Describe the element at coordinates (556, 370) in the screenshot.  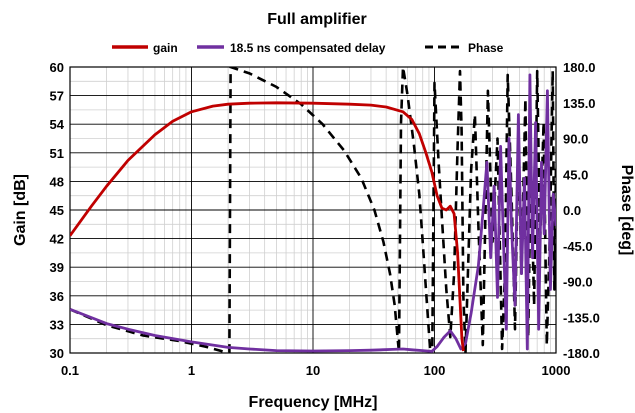
I see `x-tick-label: 1000` at that location.